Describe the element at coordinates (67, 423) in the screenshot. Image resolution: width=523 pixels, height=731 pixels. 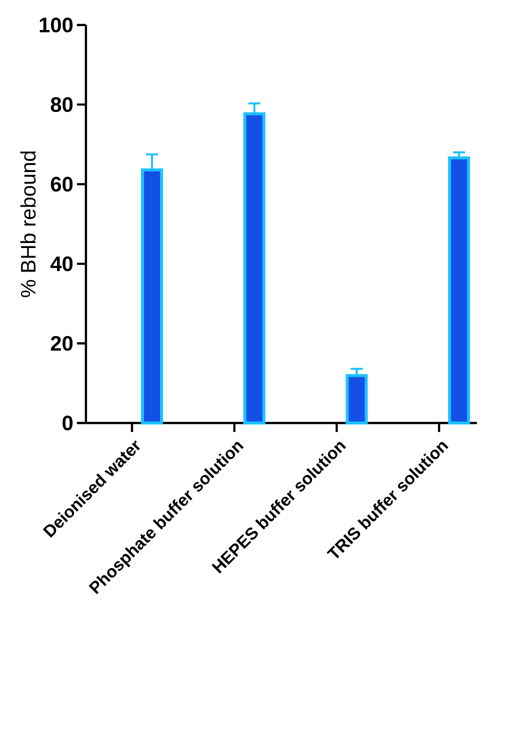
I see `y-tick-label: 0` at that location.